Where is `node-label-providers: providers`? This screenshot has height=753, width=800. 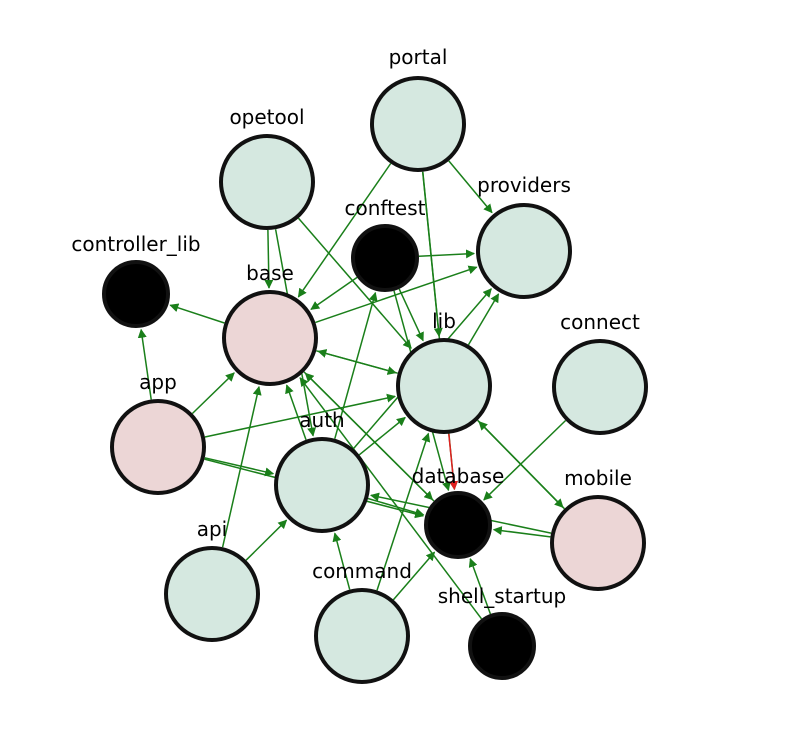 node-label-providers: providers is located at coordinates (524, 185).